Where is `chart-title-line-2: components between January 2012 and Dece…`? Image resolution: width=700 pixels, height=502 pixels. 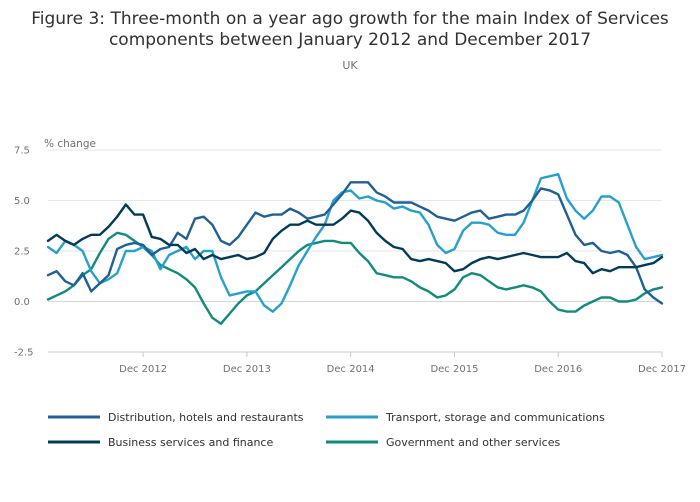 chart-title-line-2: components between January 2012 and Dece… is located at coordinates (350, 40).